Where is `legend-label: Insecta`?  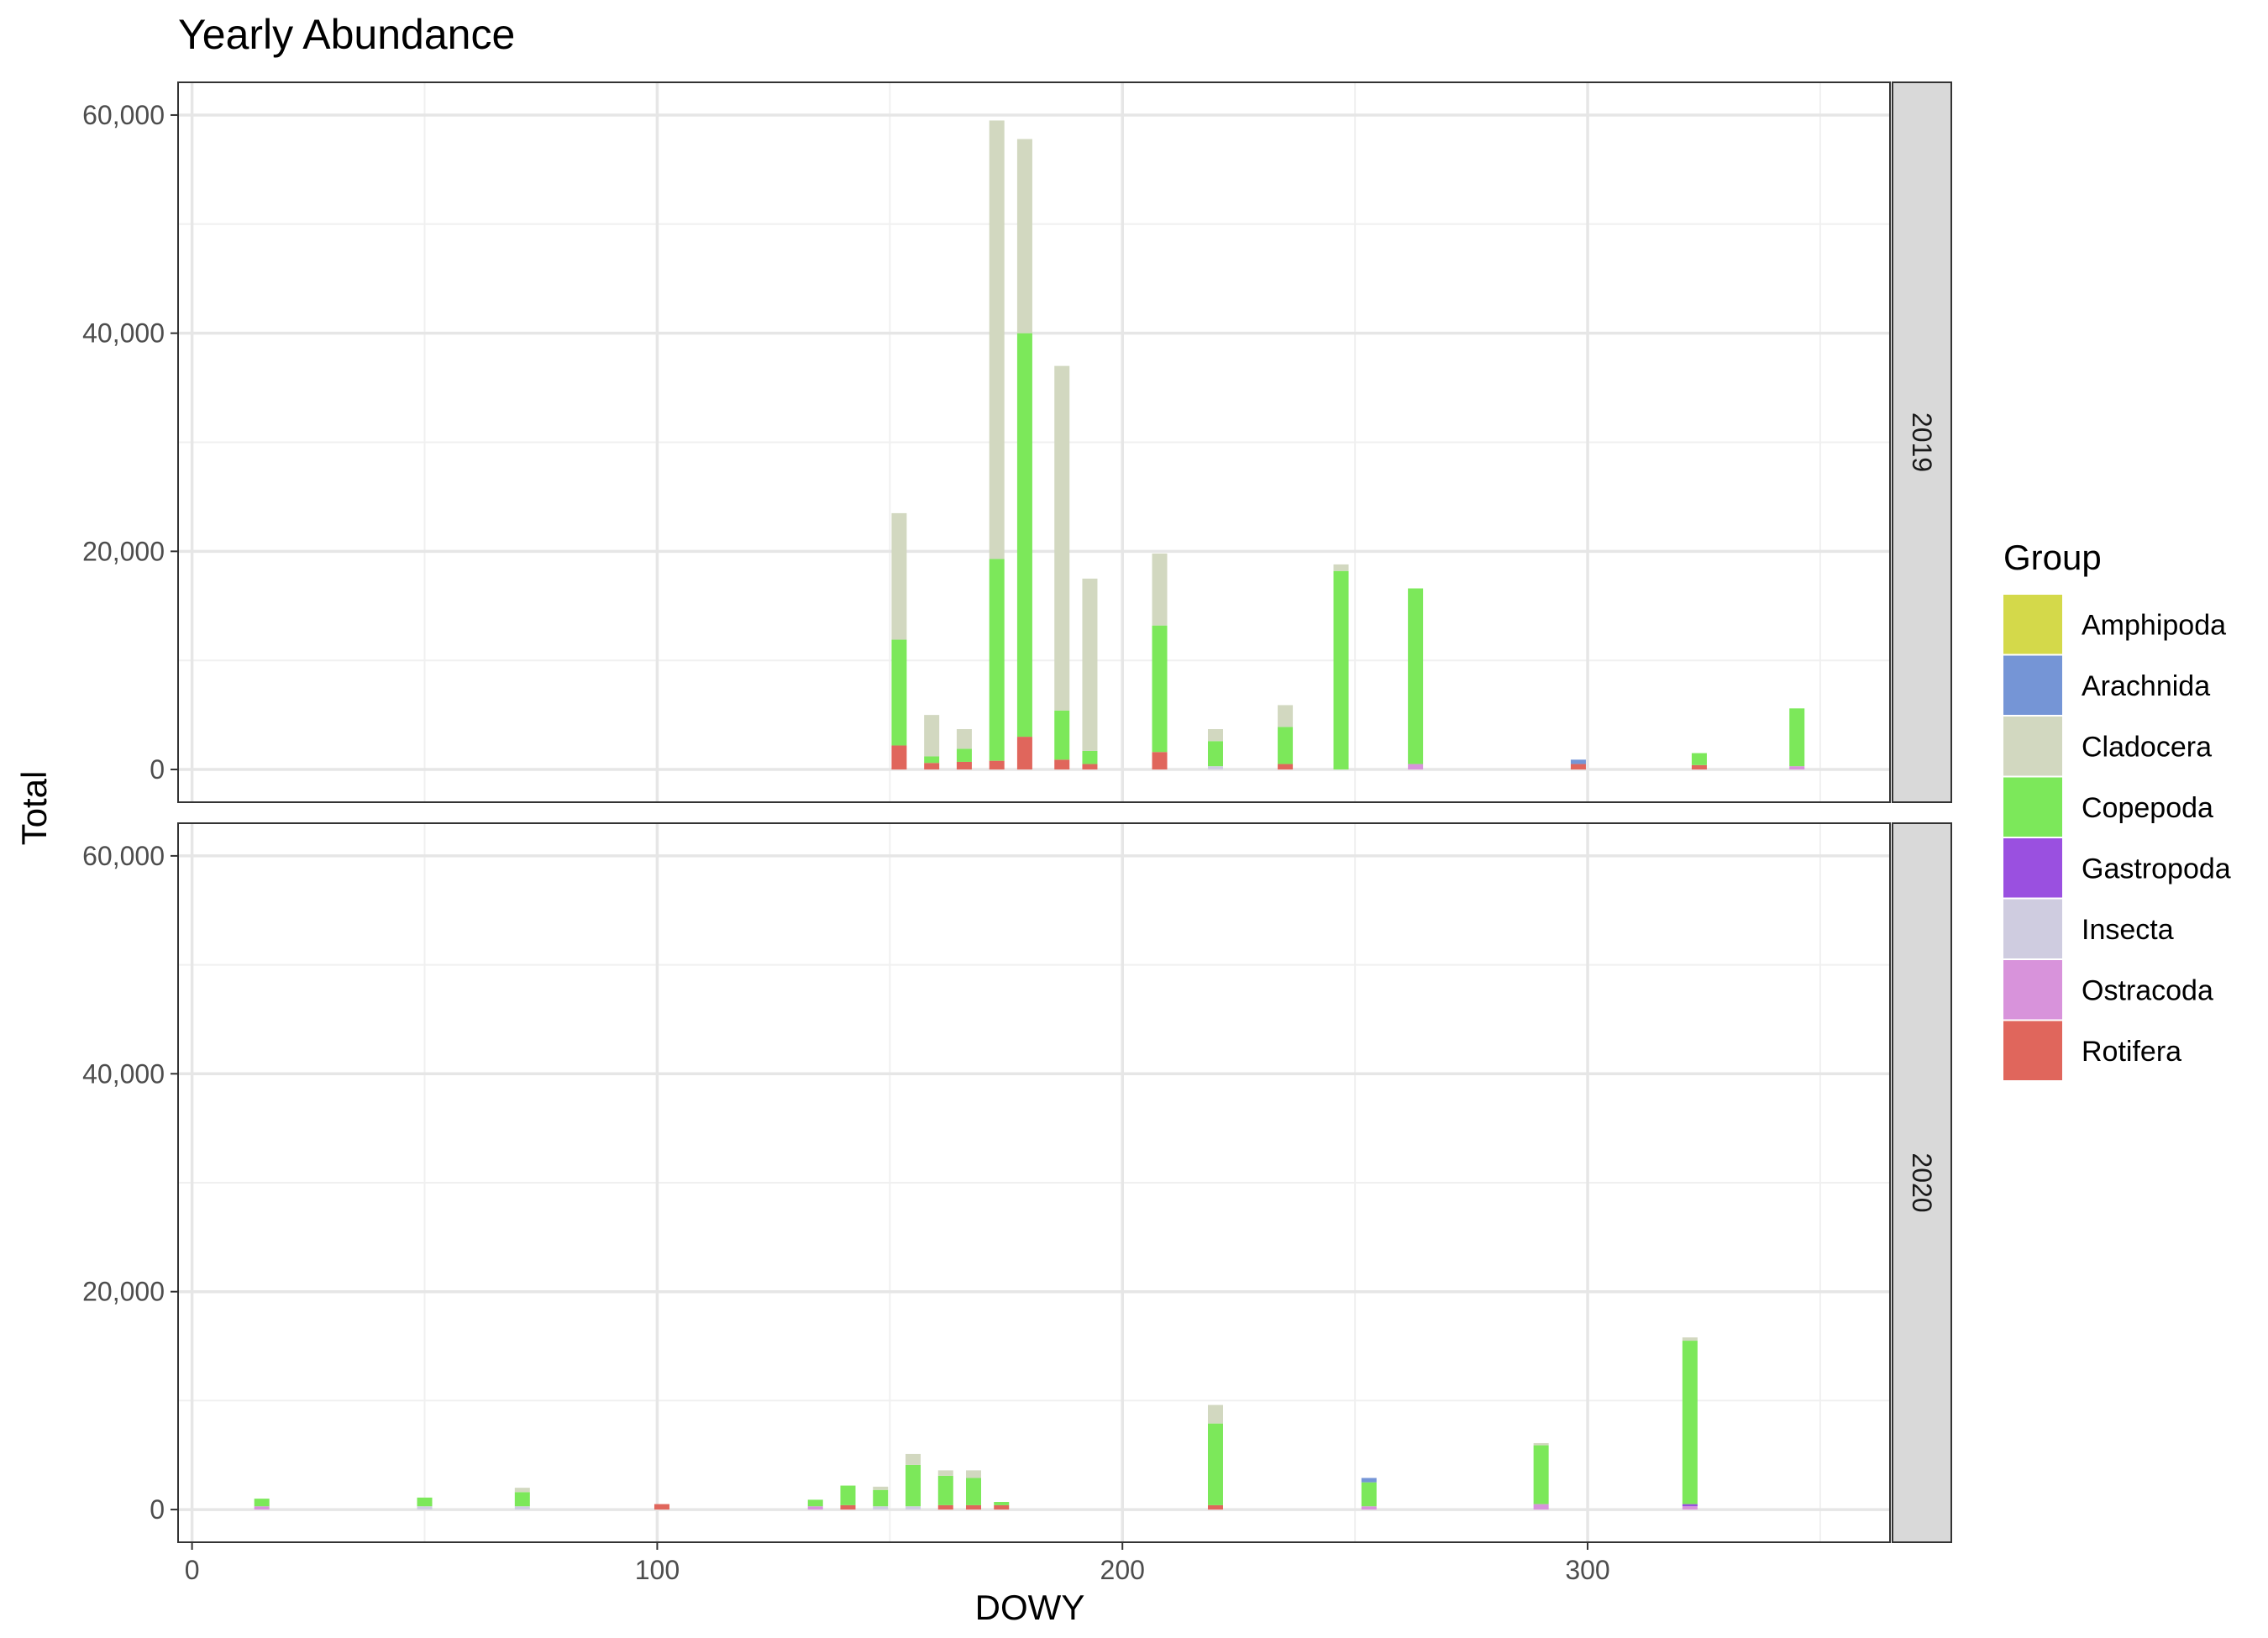
legend-label: Insecta is located at coordinates (2128, 930).